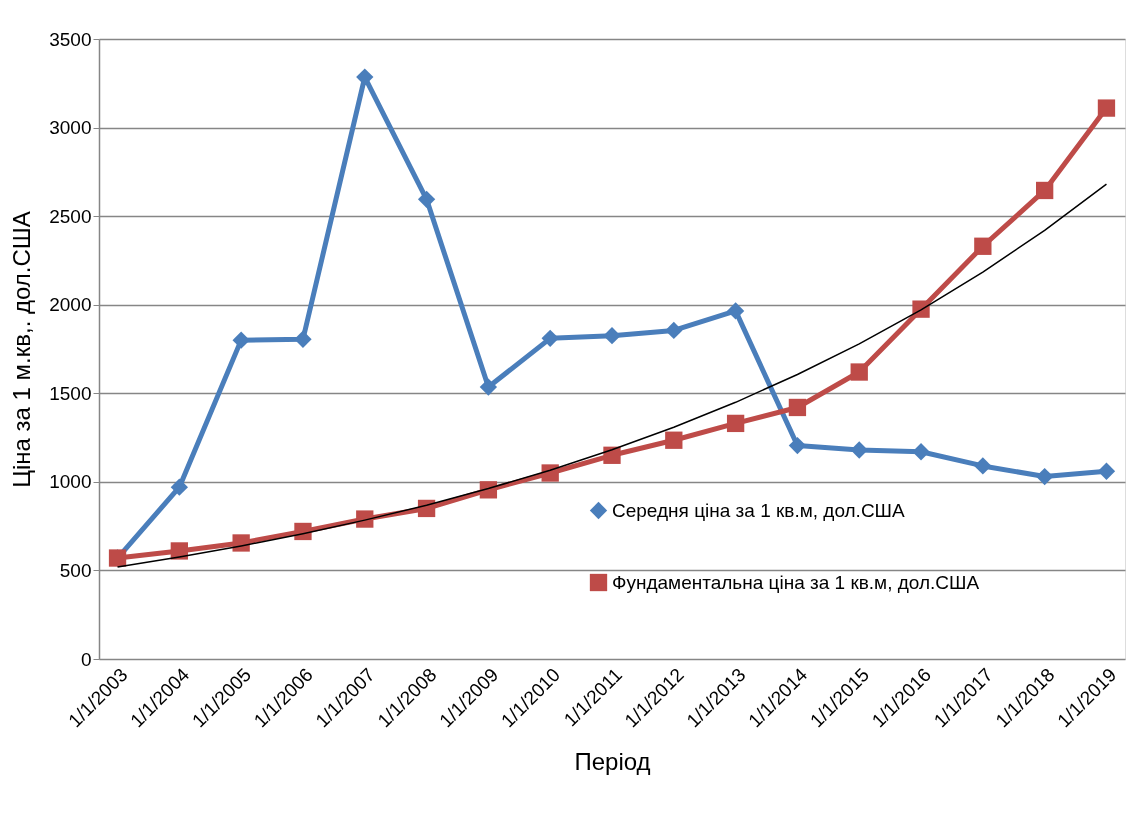  What do you see at coordinates (70, 305) in the screenshot?
I see `y-tick-label: 2000` at bounding box center [70, 305].